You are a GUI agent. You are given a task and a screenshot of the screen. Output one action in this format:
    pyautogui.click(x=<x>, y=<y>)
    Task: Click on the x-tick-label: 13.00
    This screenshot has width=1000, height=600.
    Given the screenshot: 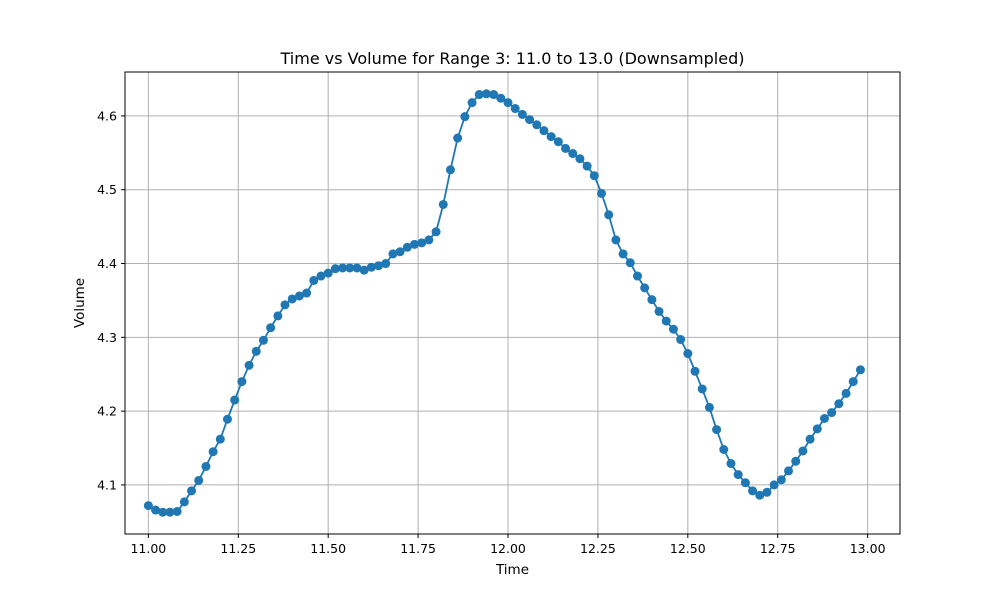 What is the action you would take?
    pyautogui.click(x=868, y=548)
    